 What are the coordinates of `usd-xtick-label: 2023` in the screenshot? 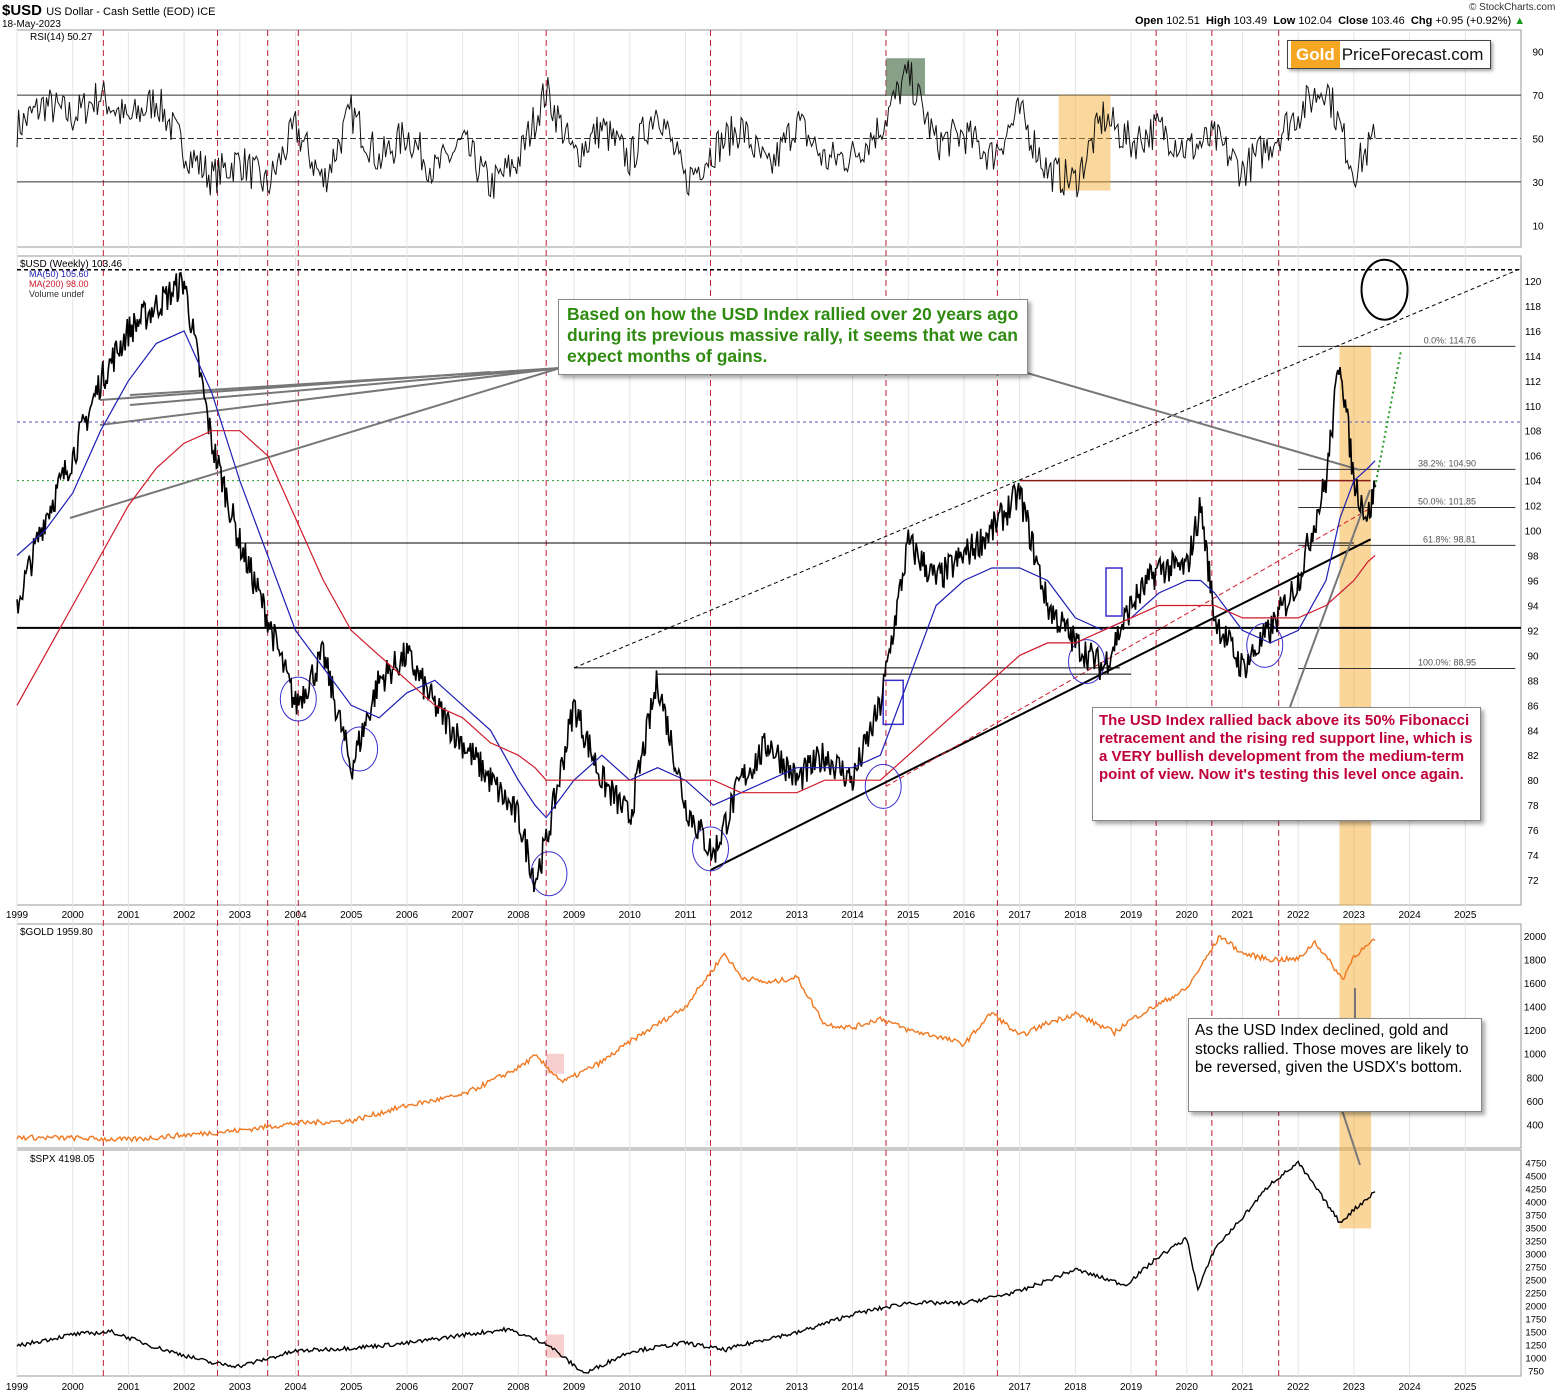 It's located at (1354, 915).